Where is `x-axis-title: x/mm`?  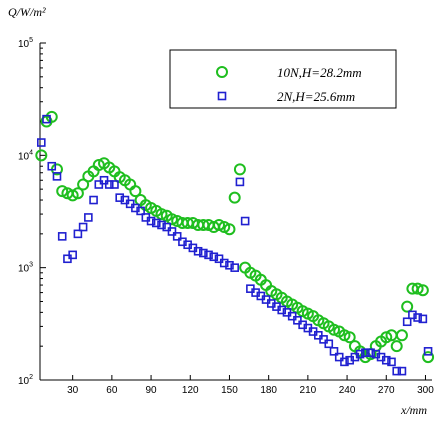
x-axis-title: x/mm is located at coordinates (413, 410).